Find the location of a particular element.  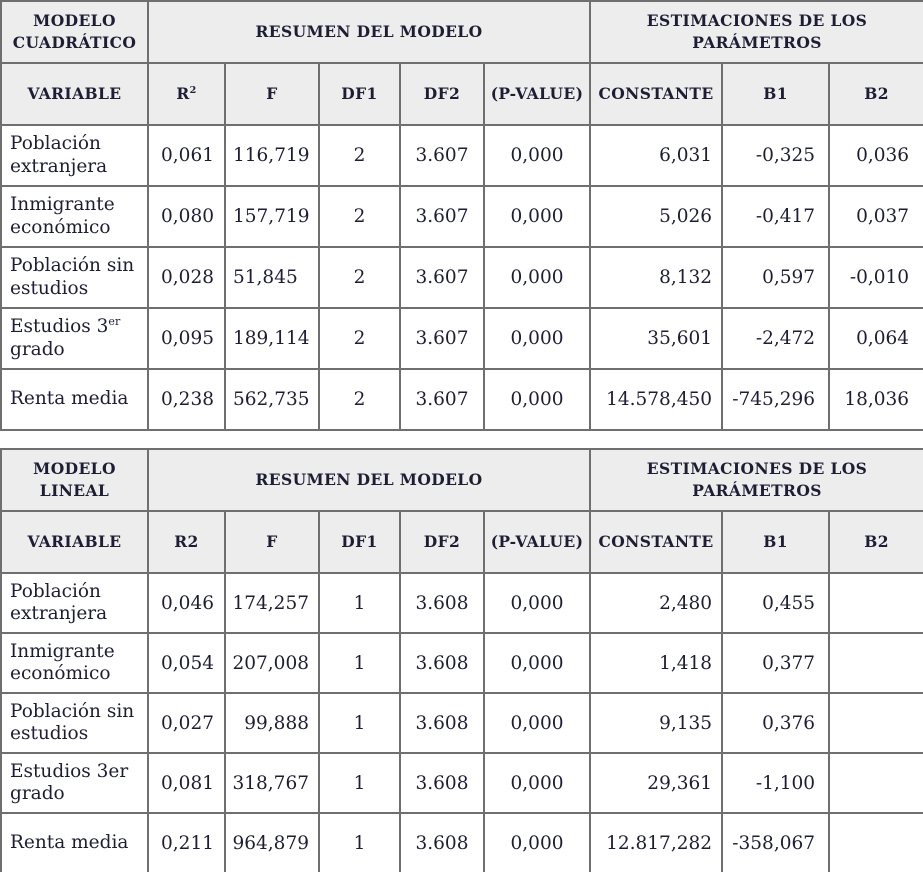

variable-text: Estudios 3er grado is located at coordinates (69, 782).